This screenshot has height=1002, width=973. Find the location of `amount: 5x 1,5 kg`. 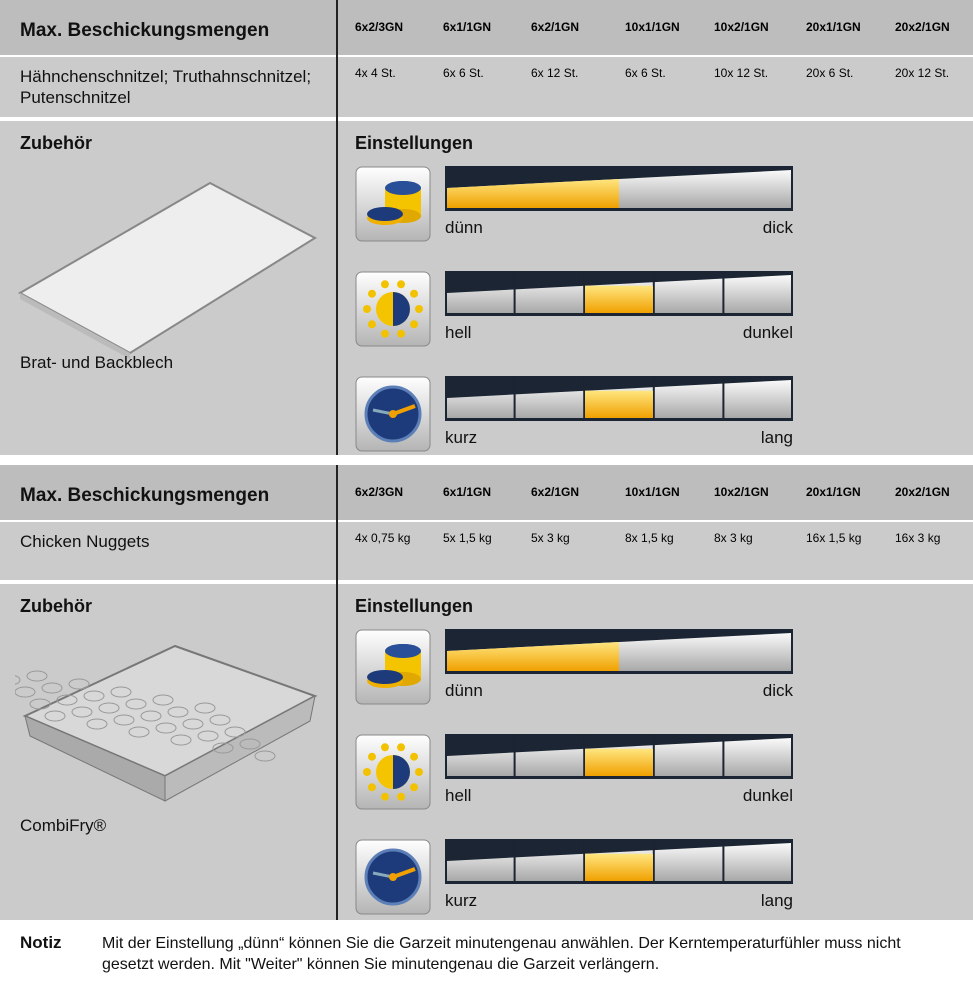

amount: 5x 1,5 kg is located at coordinates (467, 538).